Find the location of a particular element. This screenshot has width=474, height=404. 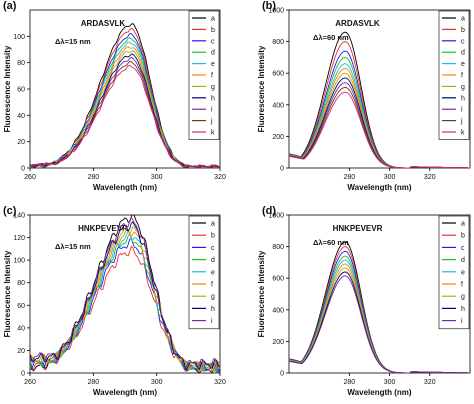

y-tick-label: 800 is located at coordinates (278, 247).